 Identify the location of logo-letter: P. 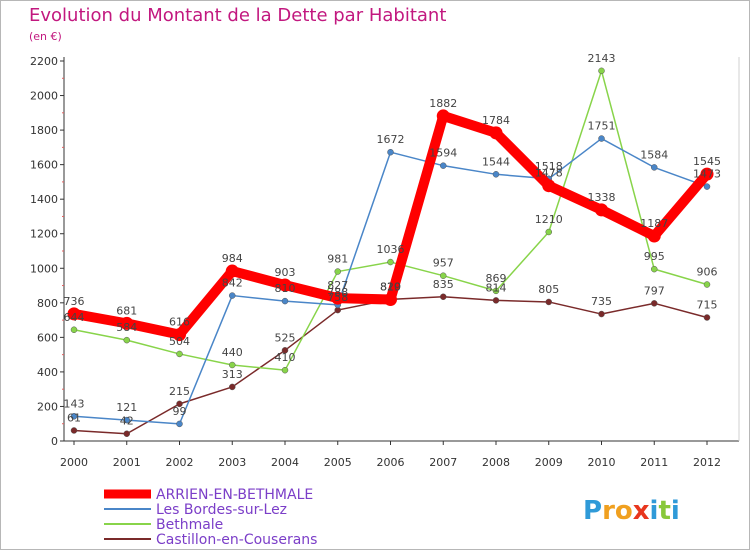
(592, 511).